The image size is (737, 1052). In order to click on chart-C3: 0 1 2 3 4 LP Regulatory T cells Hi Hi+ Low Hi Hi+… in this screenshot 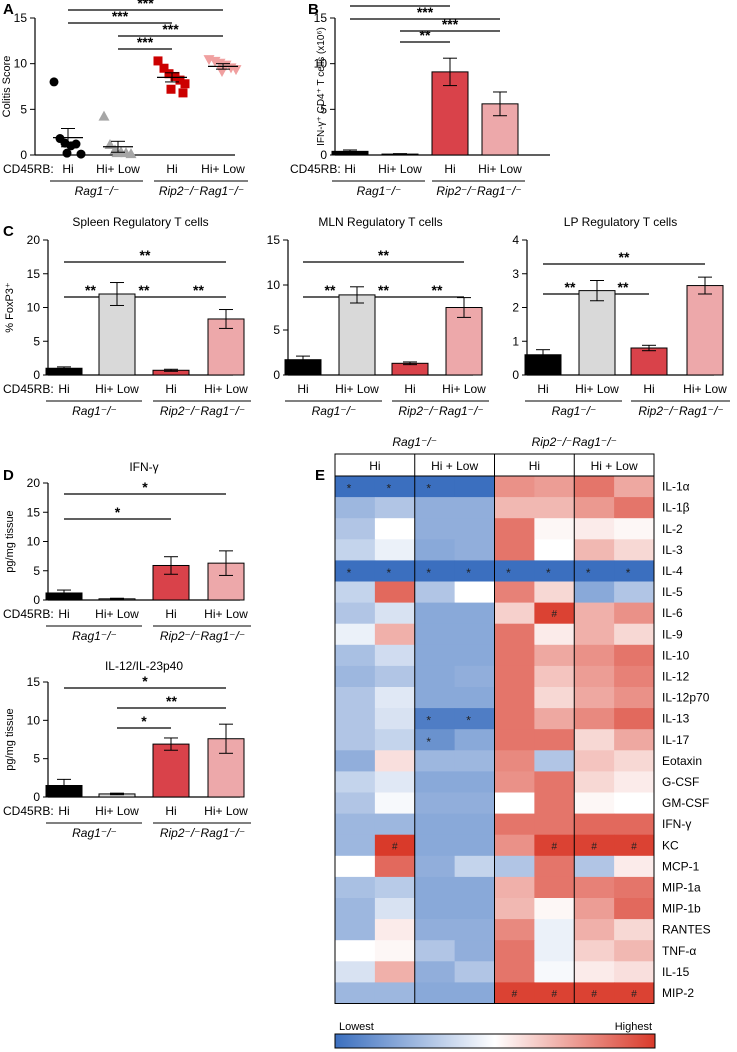, I will do `click(621, 316)`.